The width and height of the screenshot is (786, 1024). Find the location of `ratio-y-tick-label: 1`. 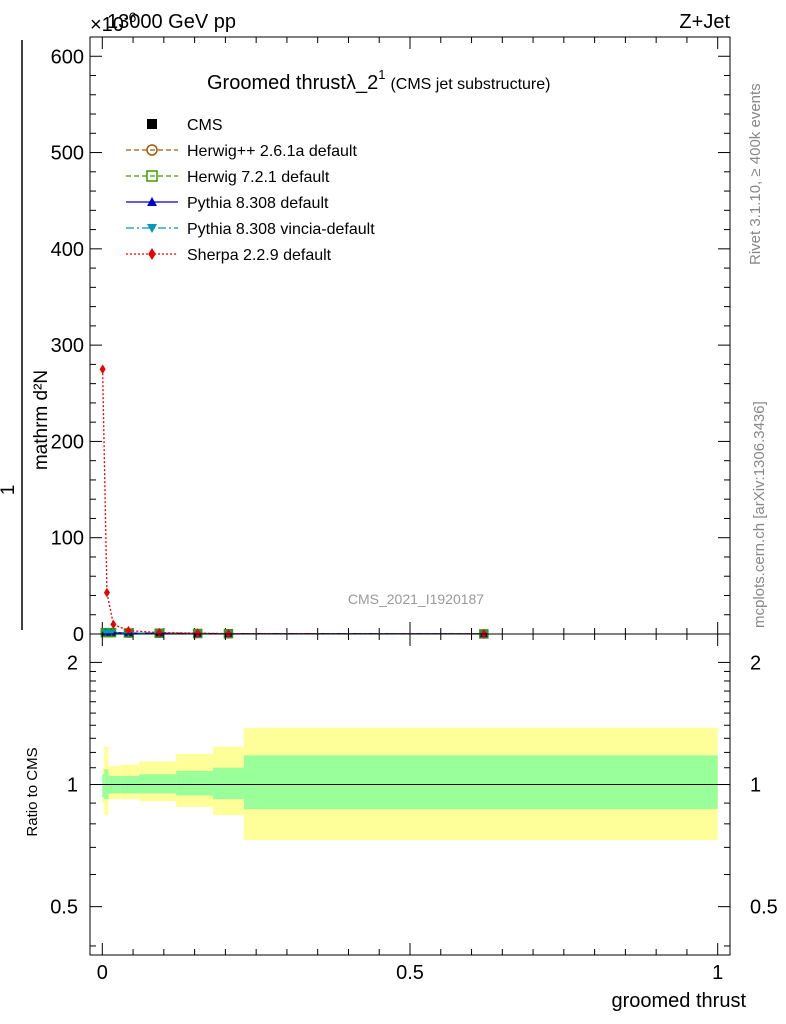

ratio-y-tick-label: 1 is located at coordinates (72, 786).